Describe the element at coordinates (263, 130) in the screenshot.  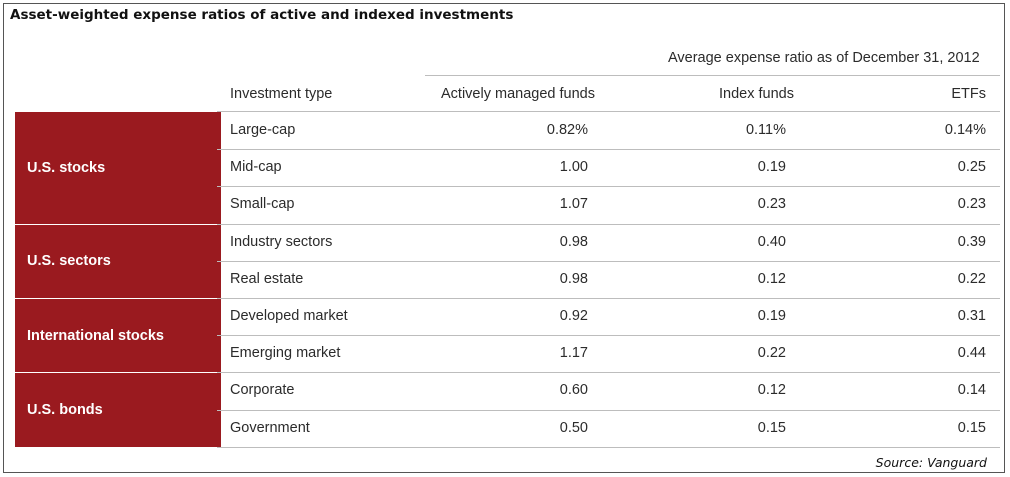
I see `cell-investment-type: Large-cap` at that location.